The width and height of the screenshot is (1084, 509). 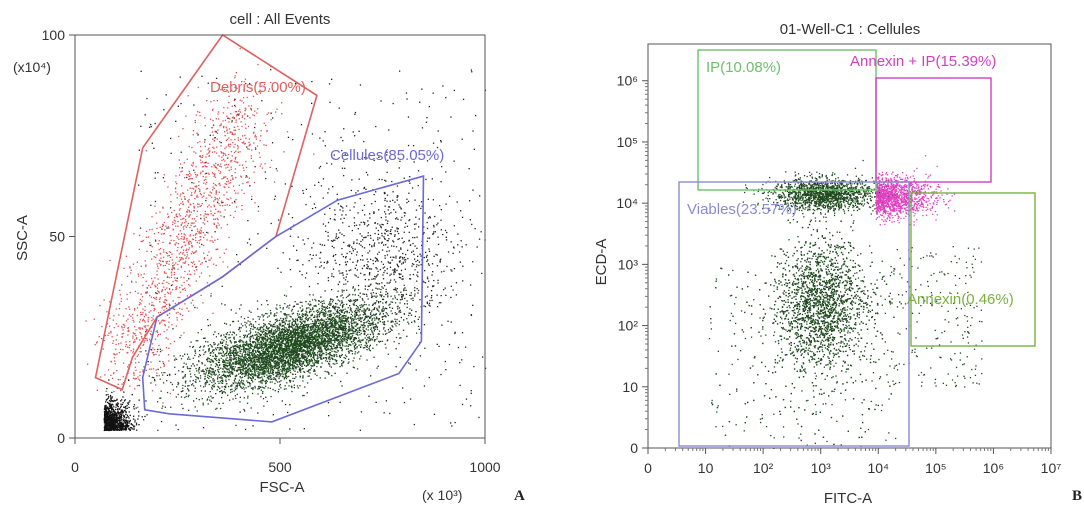 I want to click on gate-label-ip: IP(10.08%), so click(x=743, y=67).